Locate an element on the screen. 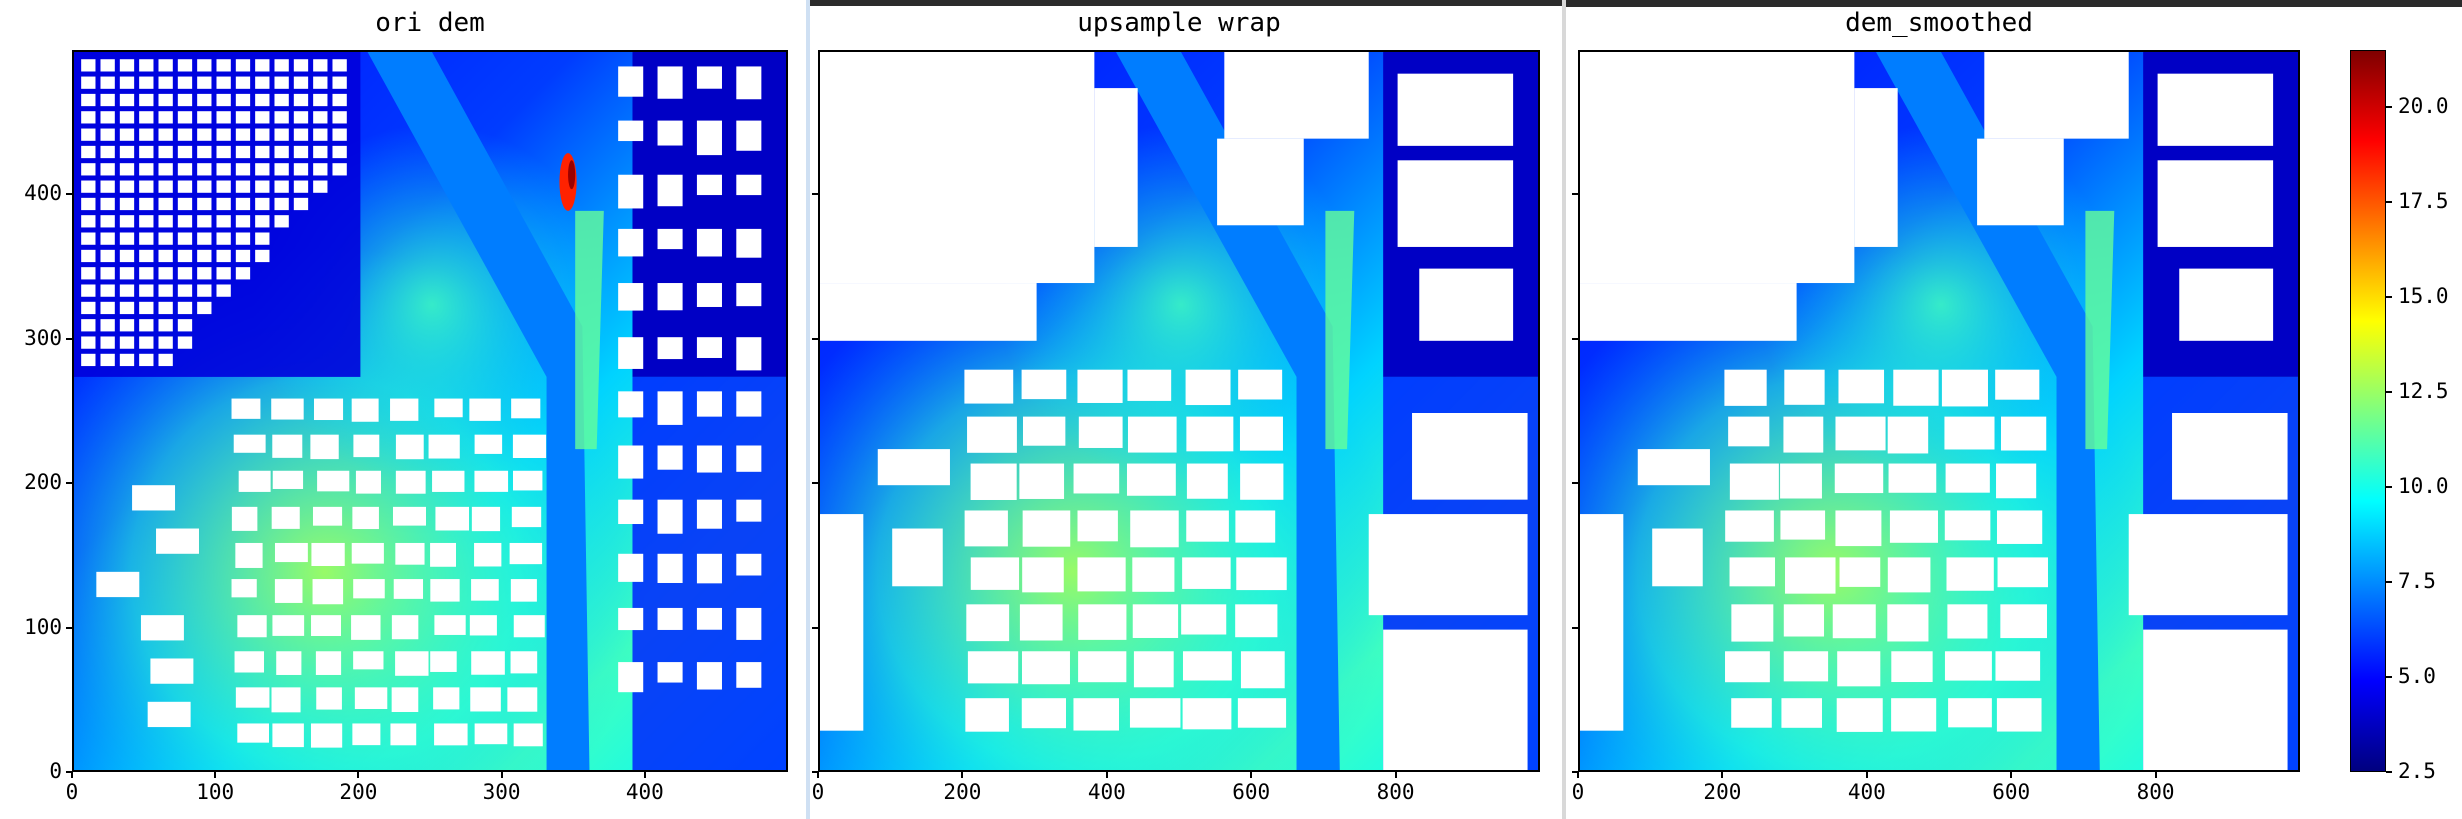 The width and height of the screenshot is (2462, 819). ridge-strip is located at coordinates (1340, 330).